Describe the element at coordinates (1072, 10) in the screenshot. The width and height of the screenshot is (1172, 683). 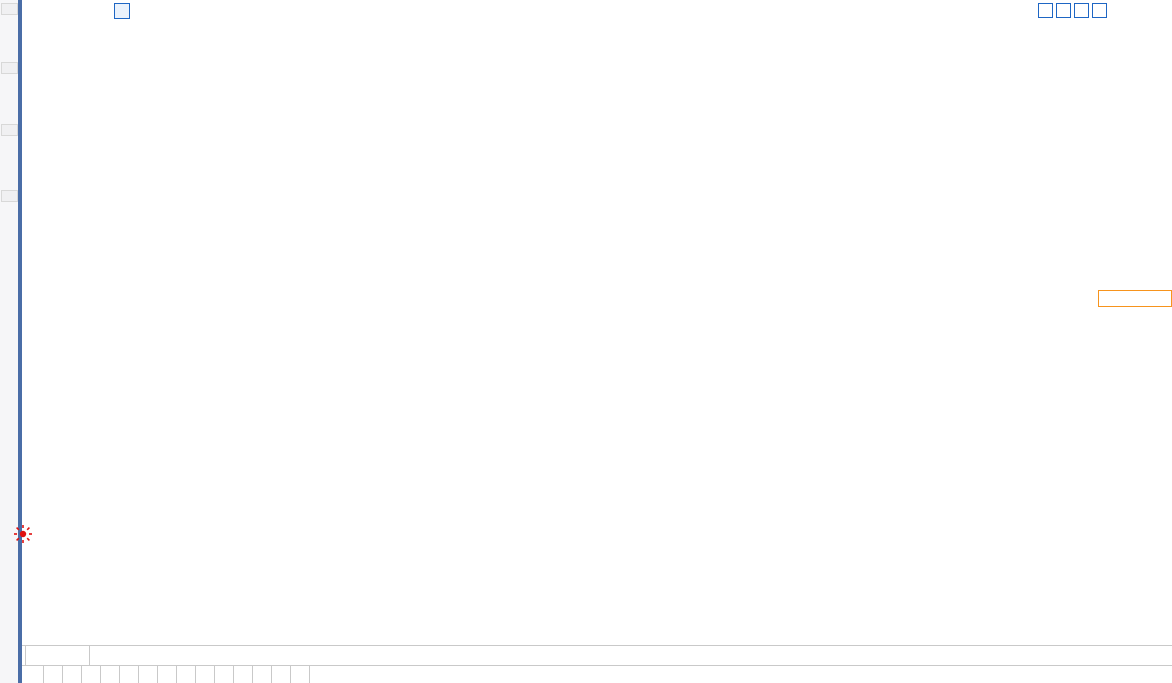
I see `window-toolbar` at that location.